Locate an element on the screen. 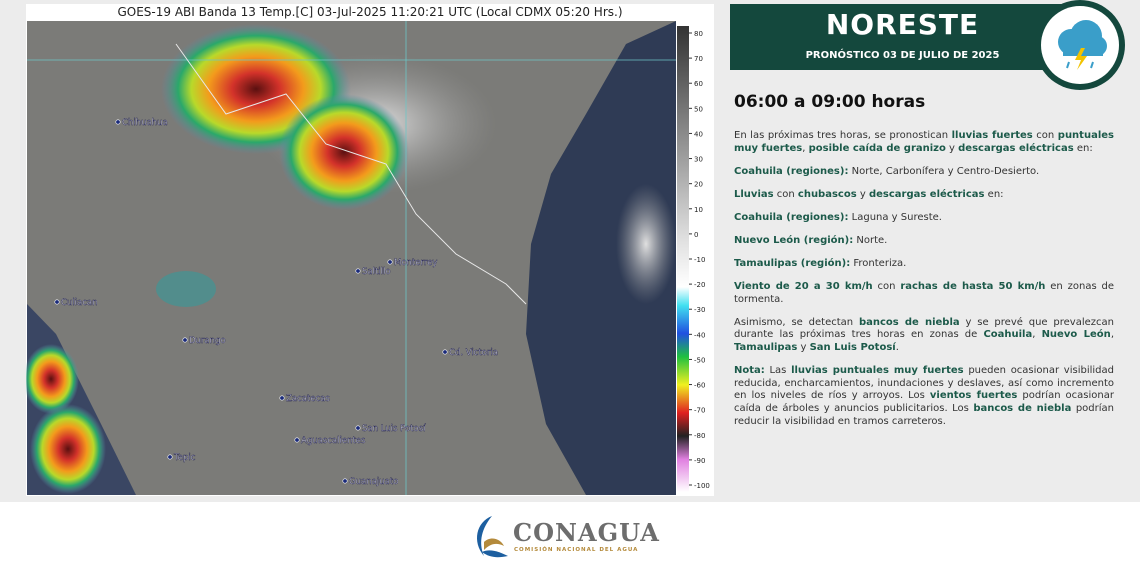  region-title: NORESTE is located at coordinates (902, 24).